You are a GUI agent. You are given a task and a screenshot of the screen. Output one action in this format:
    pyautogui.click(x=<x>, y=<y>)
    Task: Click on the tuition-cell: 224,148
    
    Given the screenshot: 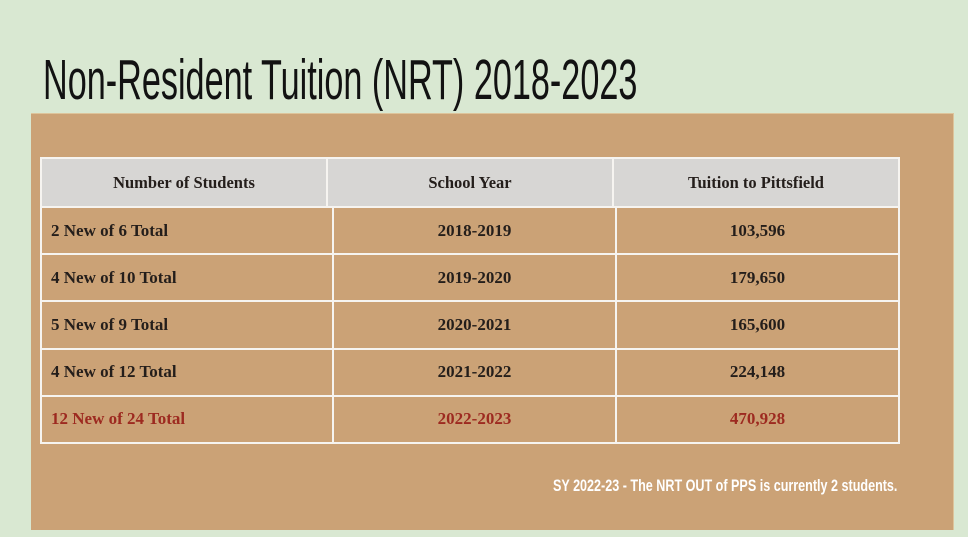 What is the action you would take?
    pyautogui.click(x=756, y=372)
    